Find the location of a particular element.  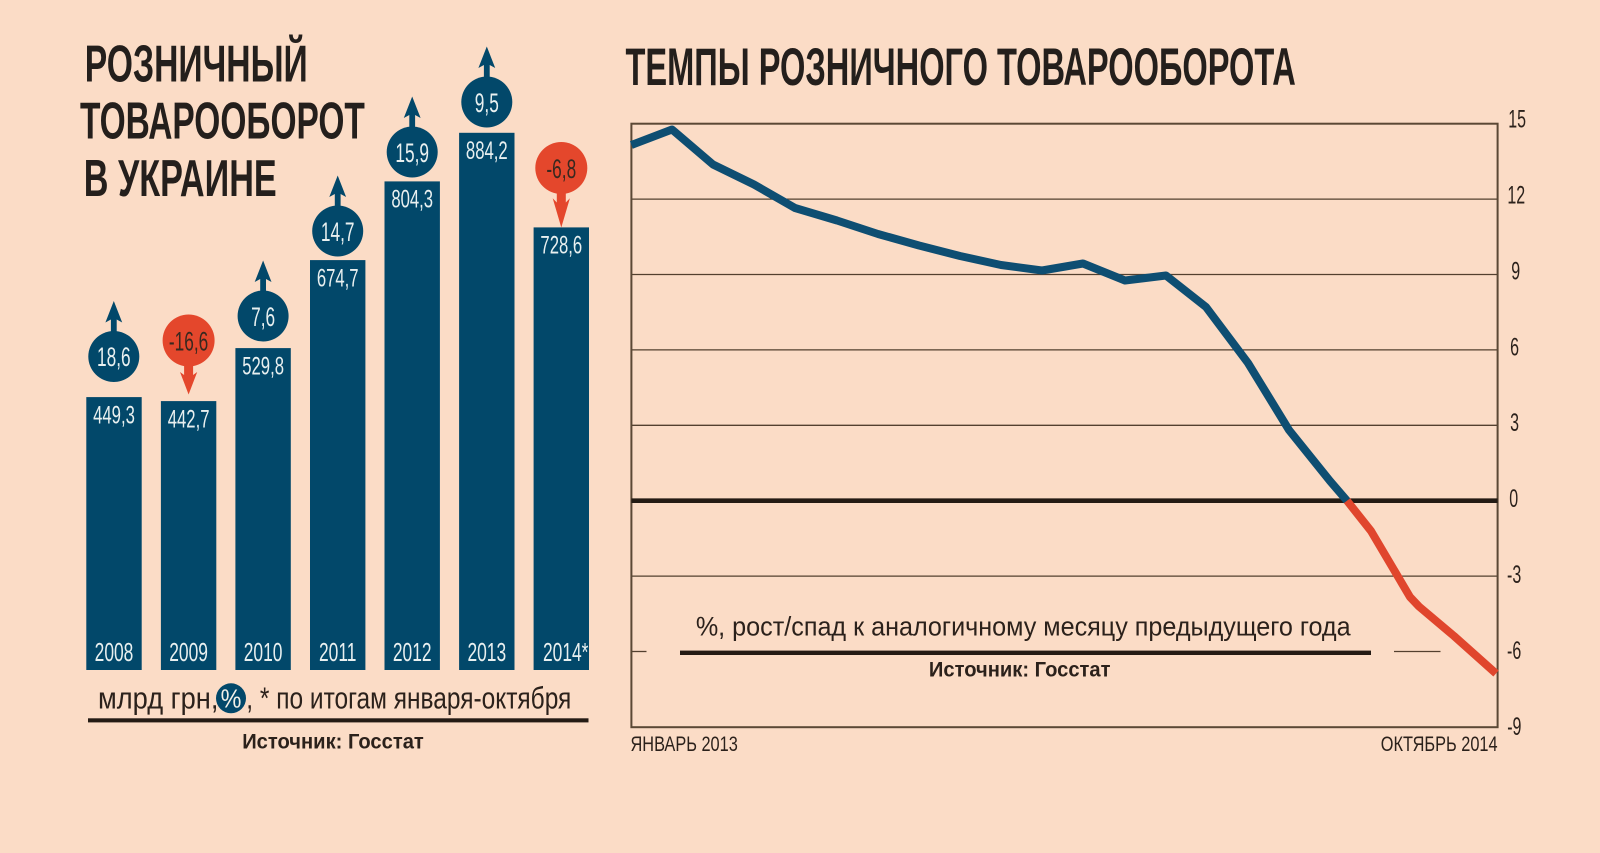

svg-text: 2009 is located at coordinates (188, 652).